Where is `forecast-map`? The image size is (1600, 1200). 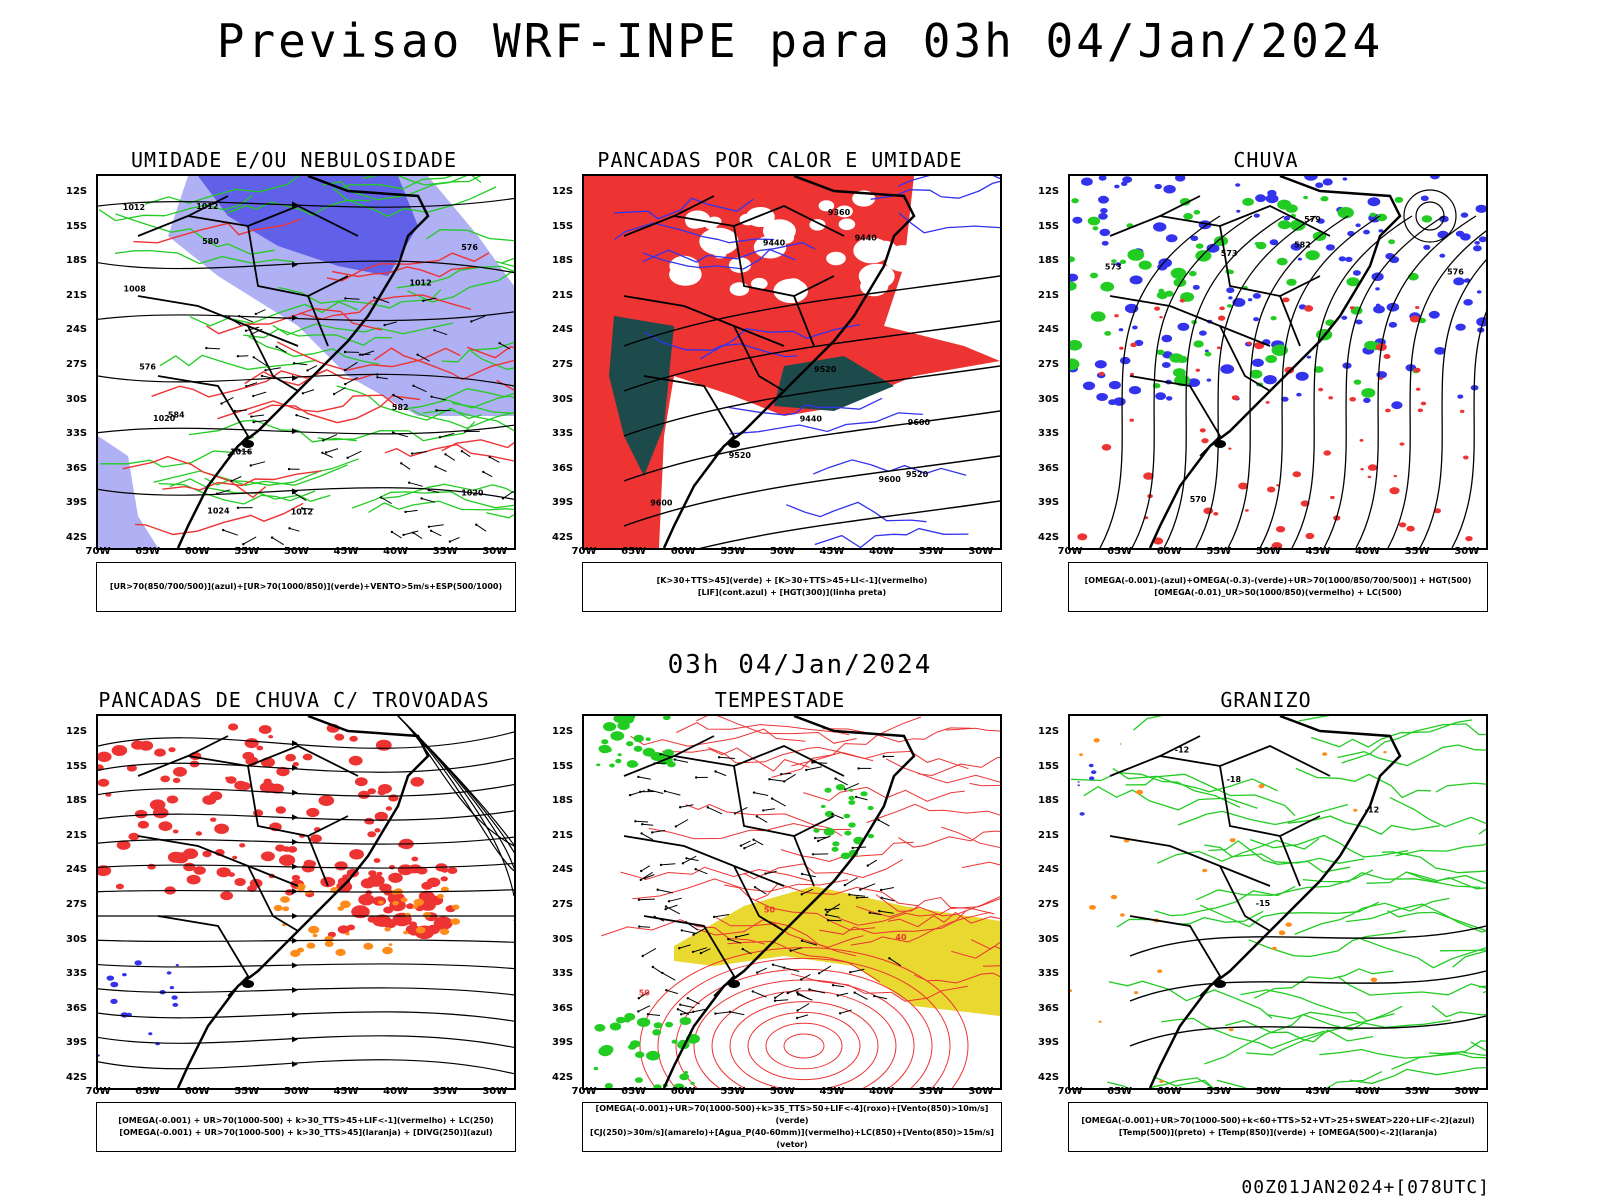
forecast-map is located at coordinates (306, 902).